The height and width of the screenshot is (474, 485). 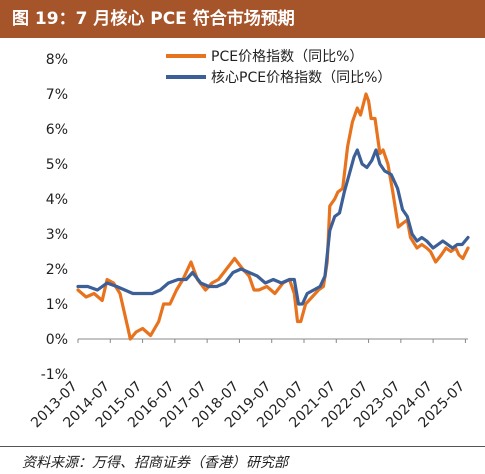 What do you see at coordinates (57, 200) in the screenshot?
I see `y-tick-label: 4%` at bounding box center [57, 200].